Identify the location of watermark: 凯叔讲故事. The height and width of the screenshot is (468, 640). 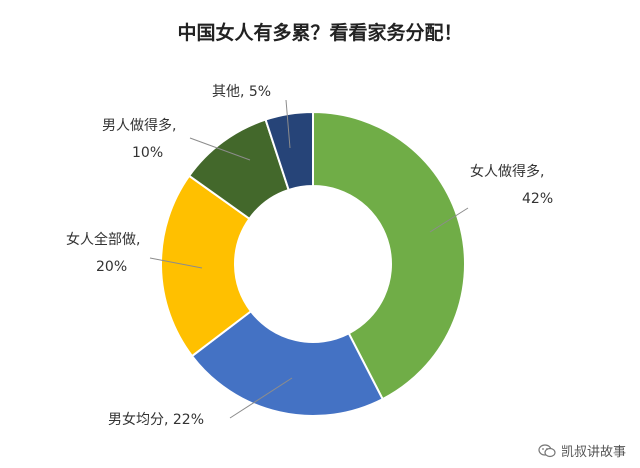
(582, 450).